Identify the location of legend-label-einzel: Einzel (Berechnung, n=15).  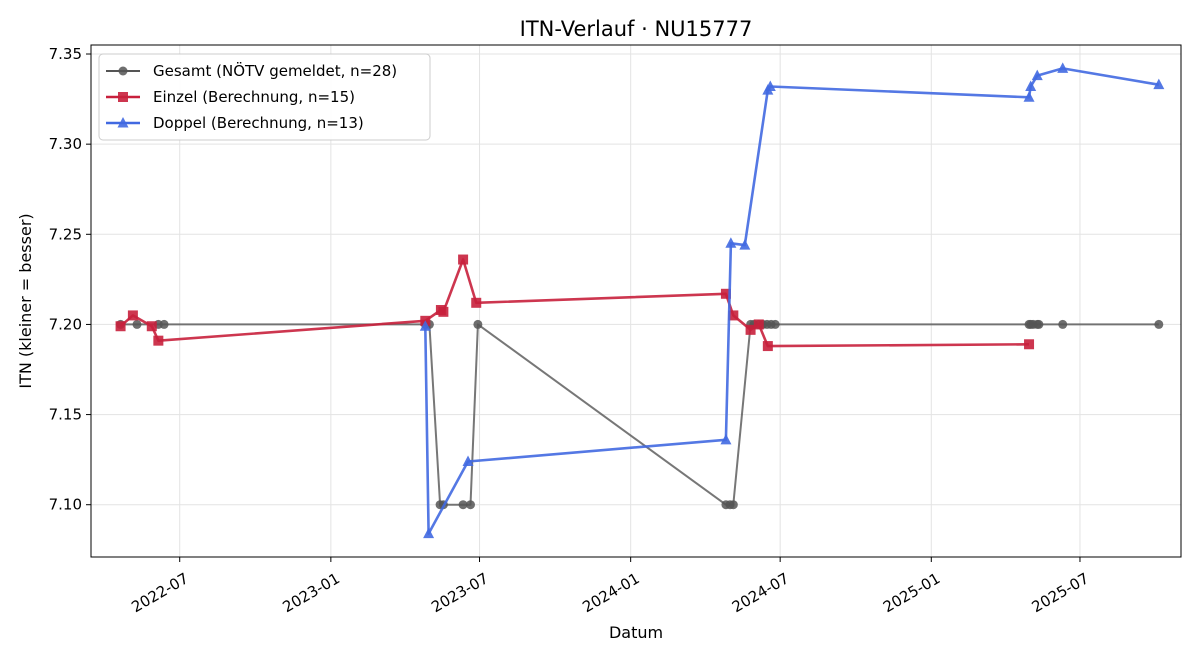
(254, 97).